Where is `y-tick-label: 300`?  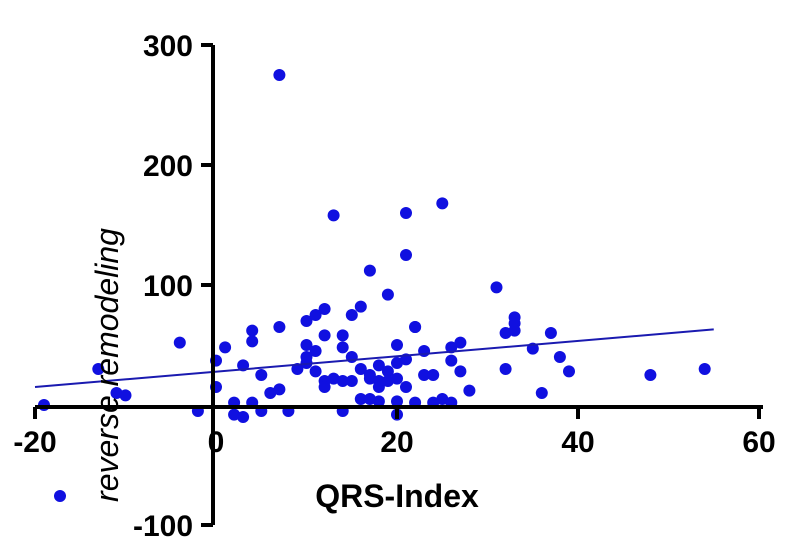
y-tick-label: 300 is located at coordinates (168, 46).